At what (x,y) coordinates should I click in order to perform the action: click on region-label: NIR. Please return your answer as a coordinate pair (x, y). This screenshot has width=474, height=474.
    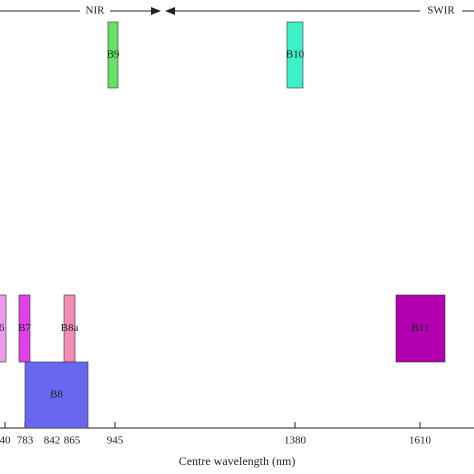
    Looking at the image, I should click on (96, 11).